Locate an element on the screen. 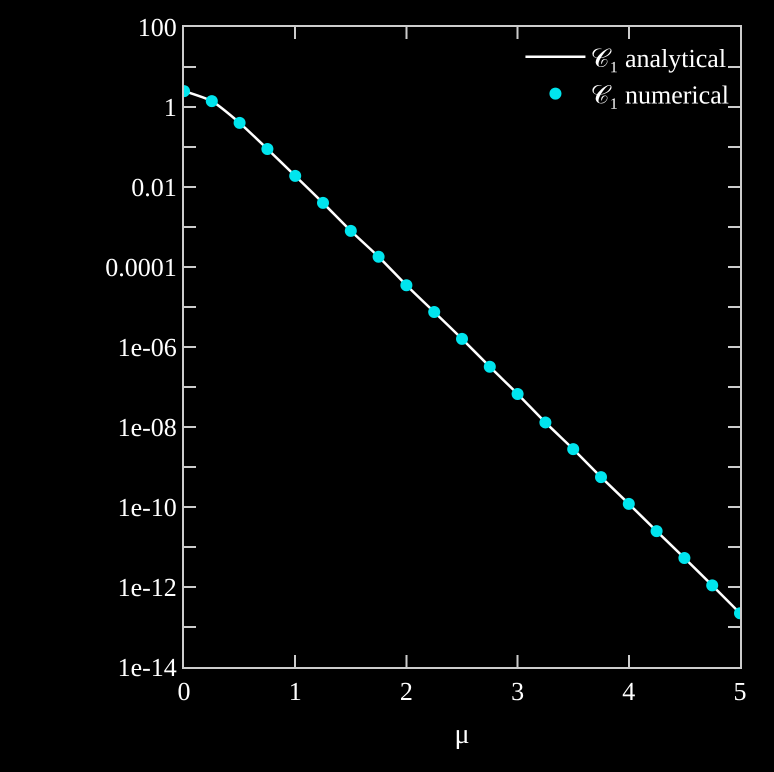  y-tick-label: 1e-06 is located at coordinates (147, 347).